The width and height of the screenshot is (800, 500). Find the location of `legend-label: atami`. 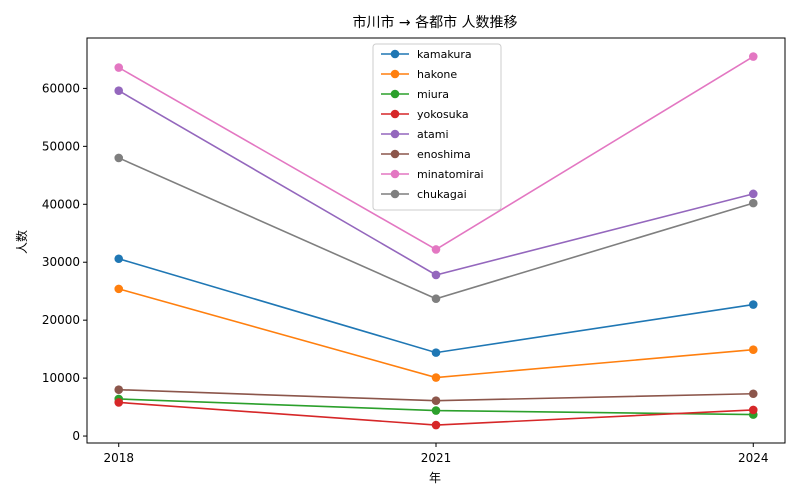

legend-label: atami is located at coordinates (433, 134).